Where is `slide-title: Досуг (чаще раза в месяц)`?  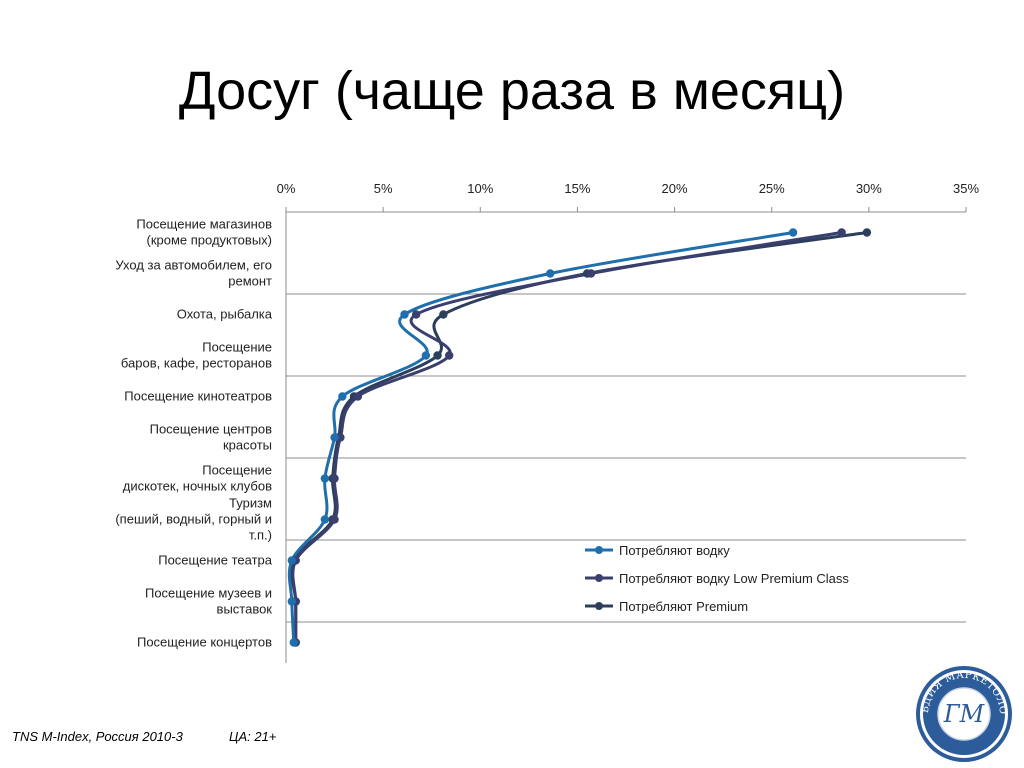
slide-title: Досуг (чаще раза в месяц) is located at coordinates (512, 91).